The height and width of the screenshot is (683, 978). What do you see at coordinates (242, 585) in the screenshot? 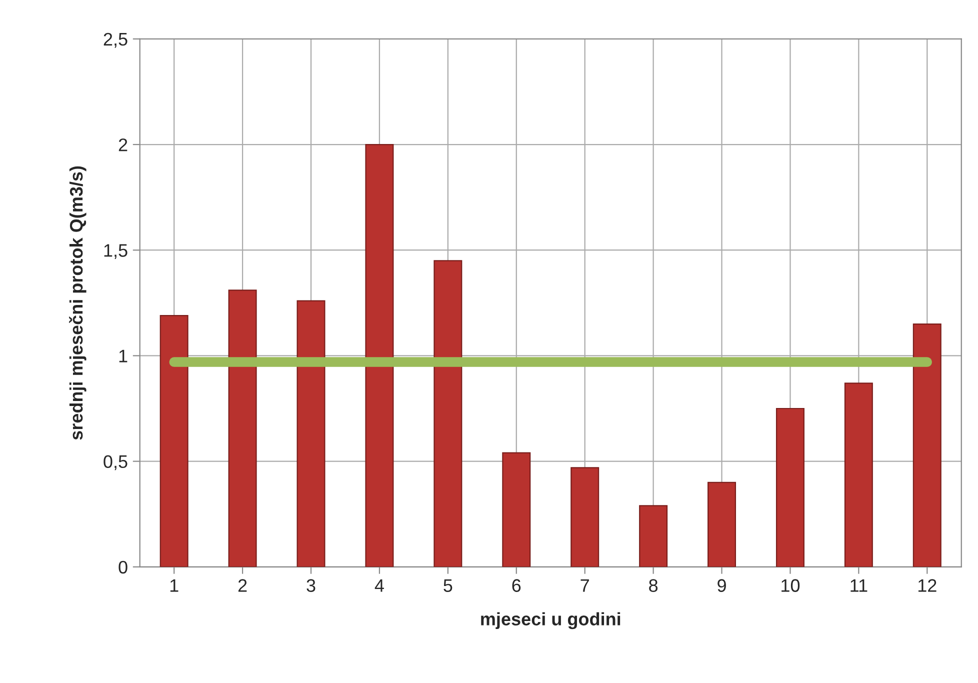
I see `x-tick-label: 2` at bounding box center [242, 585].